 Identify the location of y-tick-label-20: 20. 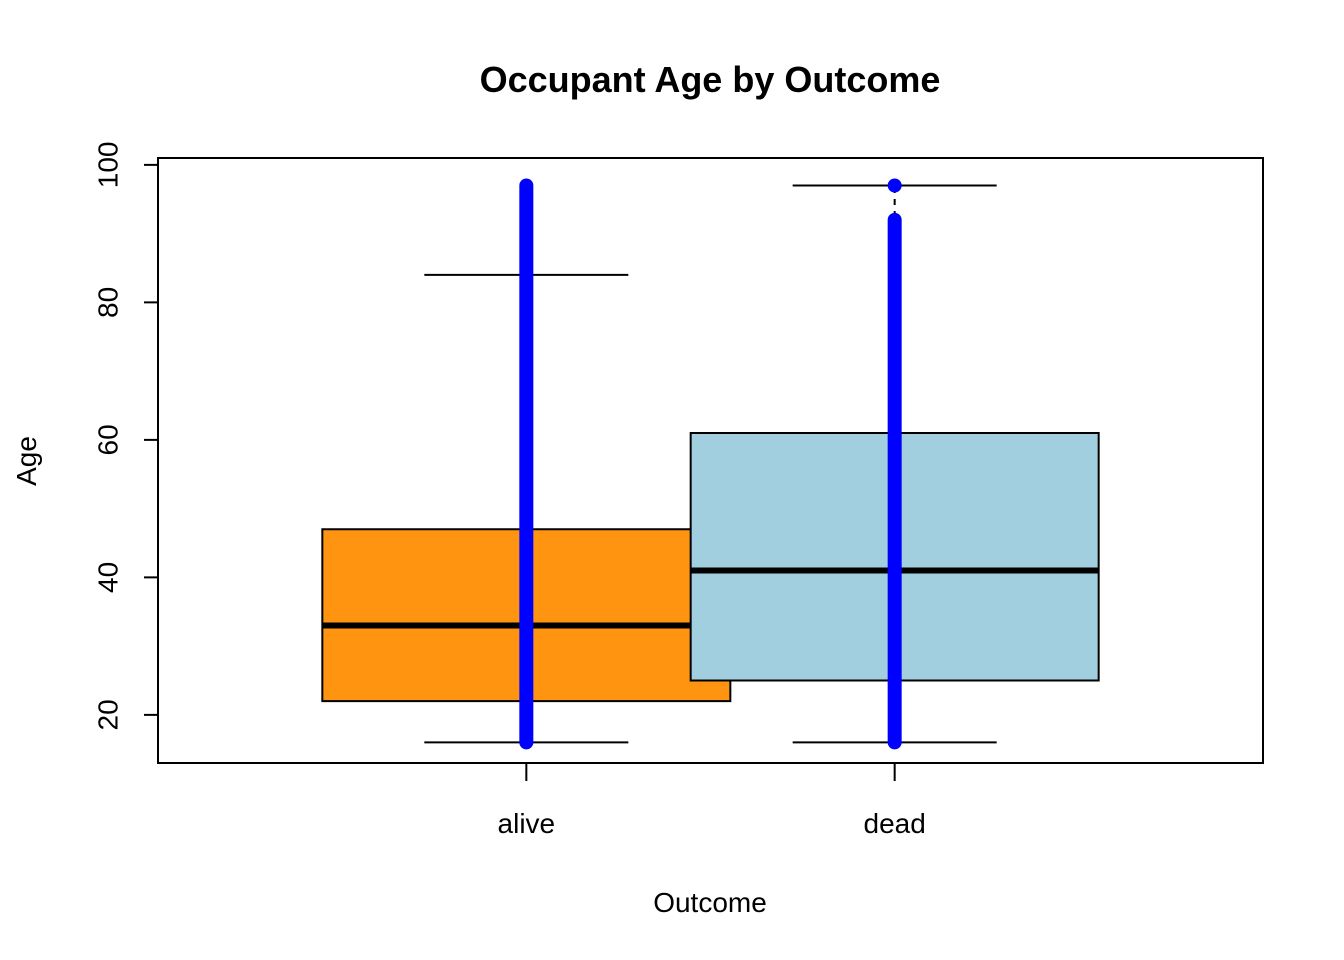
(108, 714).